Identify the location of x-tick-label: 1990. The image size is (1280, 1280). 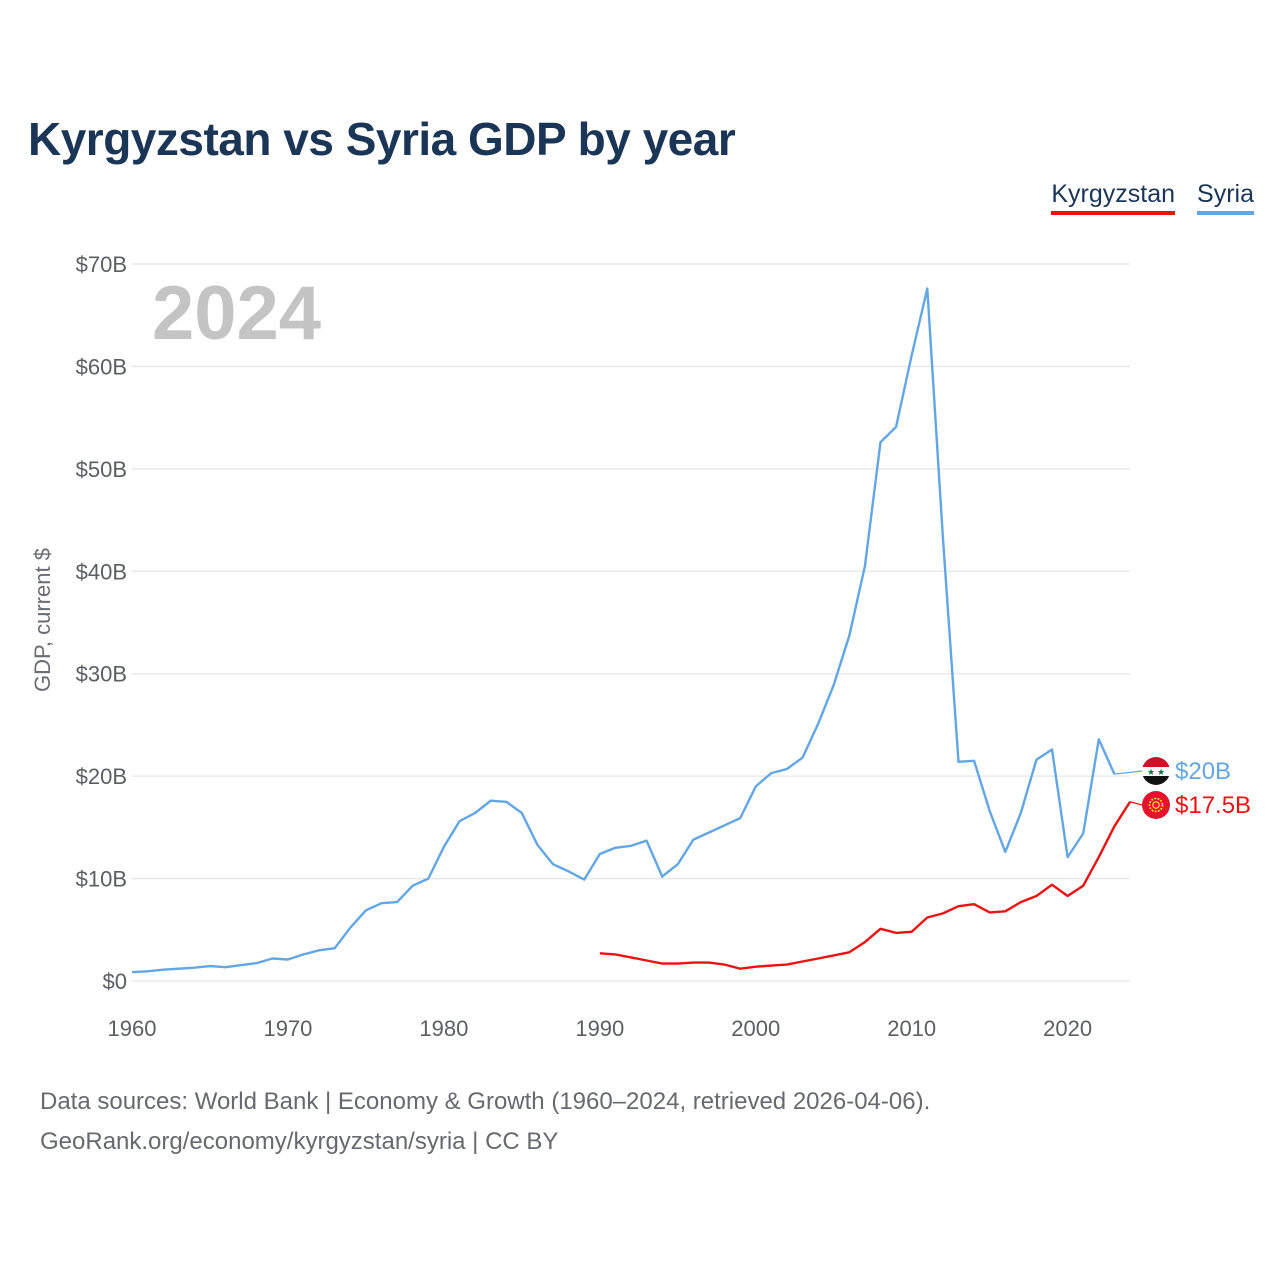
(599, 1028).